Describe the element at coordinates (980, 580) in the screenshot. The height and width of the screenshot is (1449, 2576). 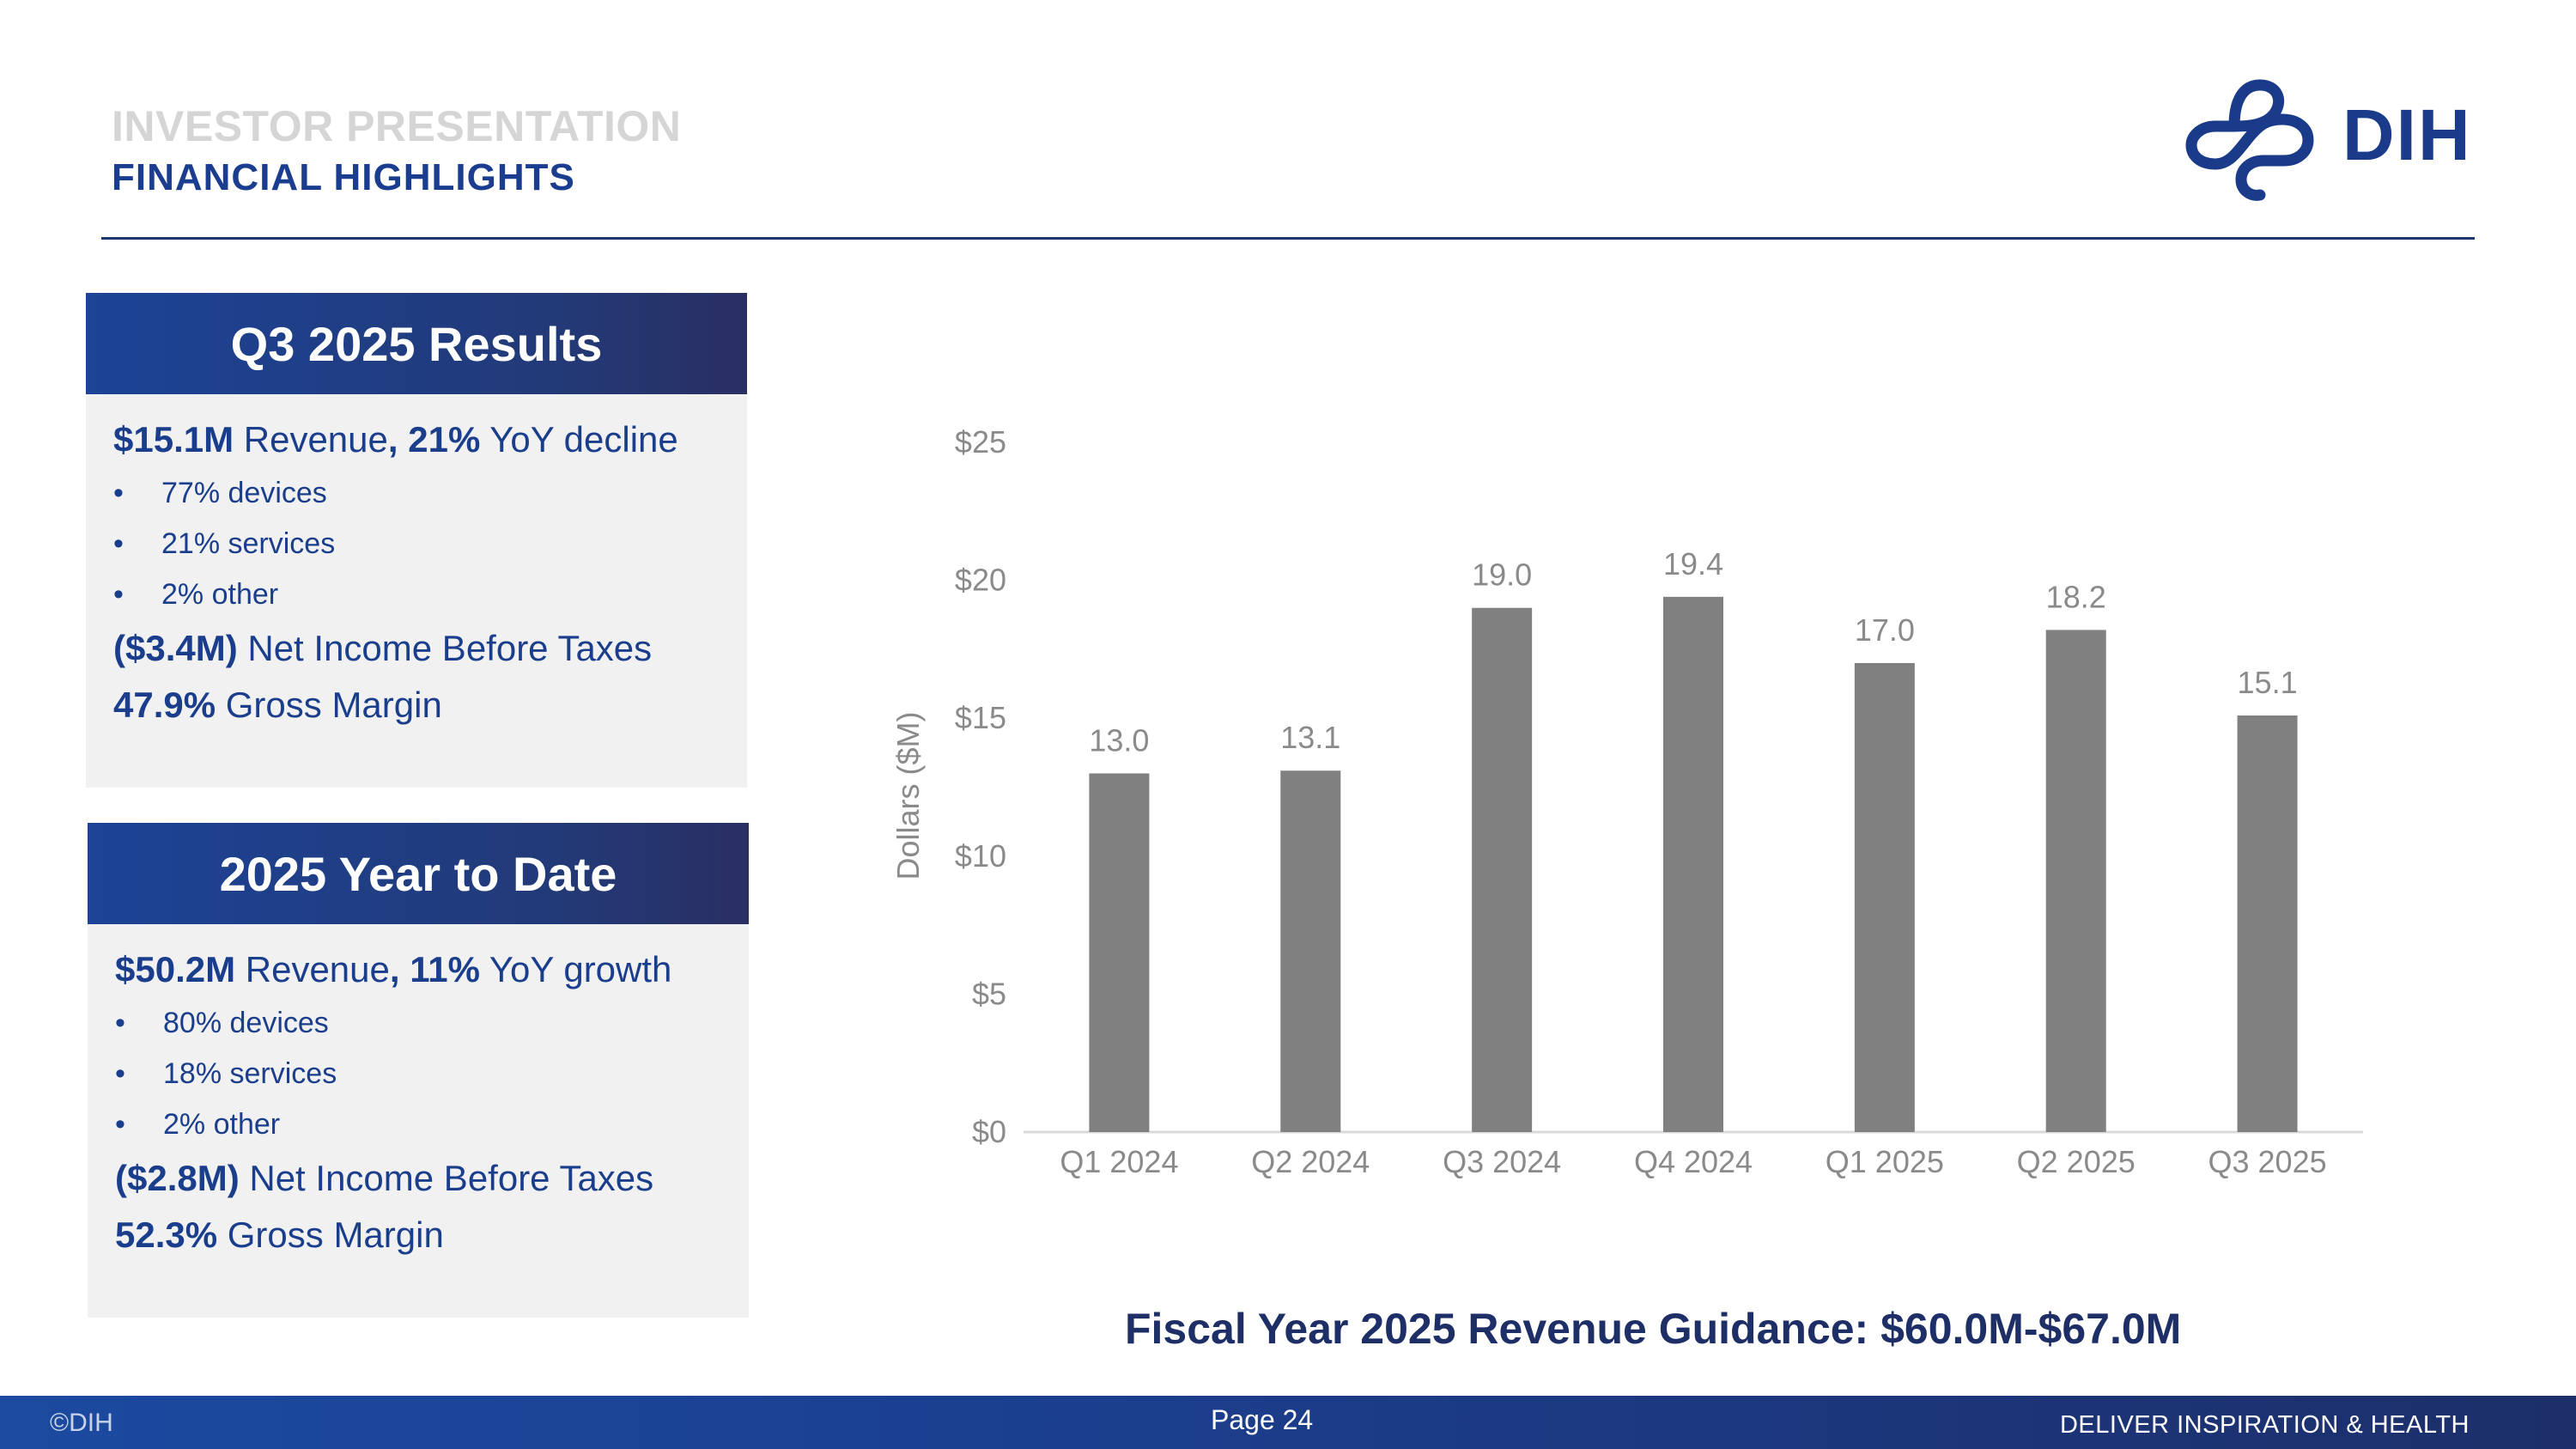
I see `y-tick-label: $20` at that location.